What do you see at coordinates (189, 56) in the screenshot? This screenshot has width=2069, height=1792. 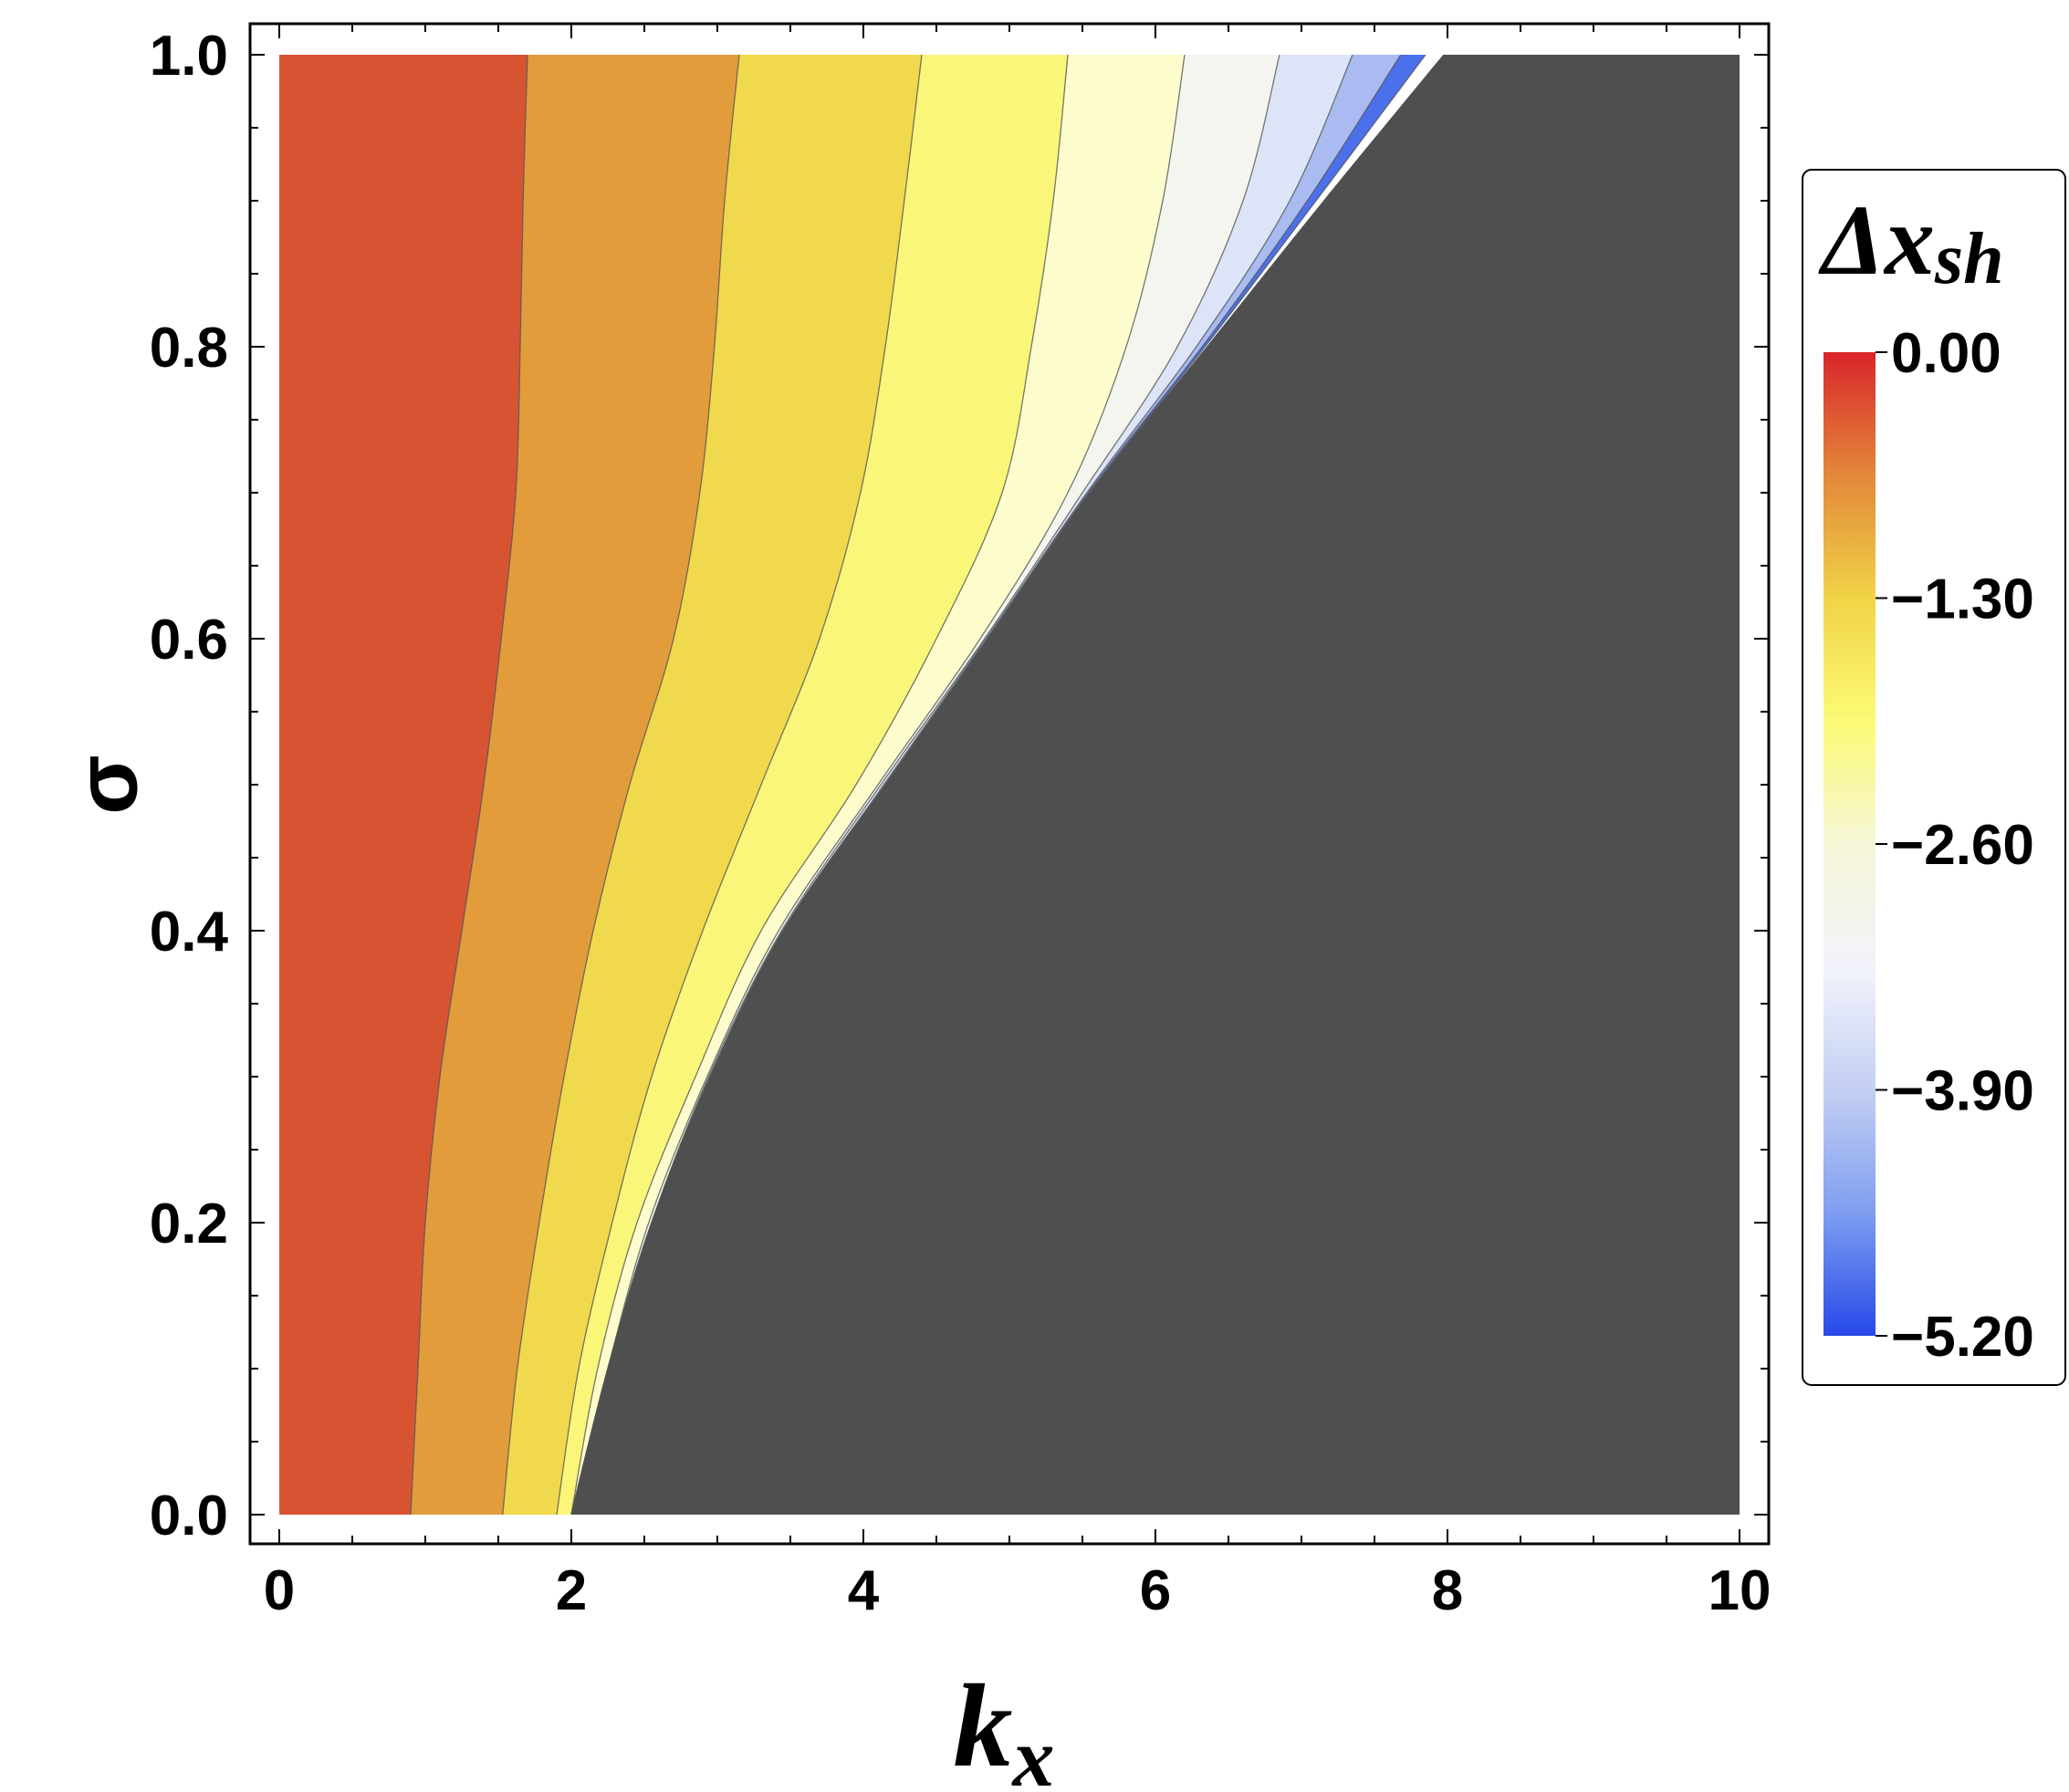 I see `y-tick-label: 1.0` at bounding box center [189, 56].